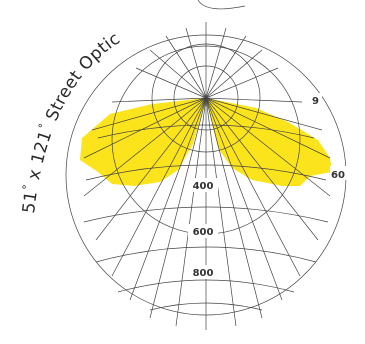 Image resolution: width=365 pixels, height=344 pixels. What do you see at coordinates (203, 273) in the screenshot?
I see `scale-label-800: 800` at bounding box center [203, 273].